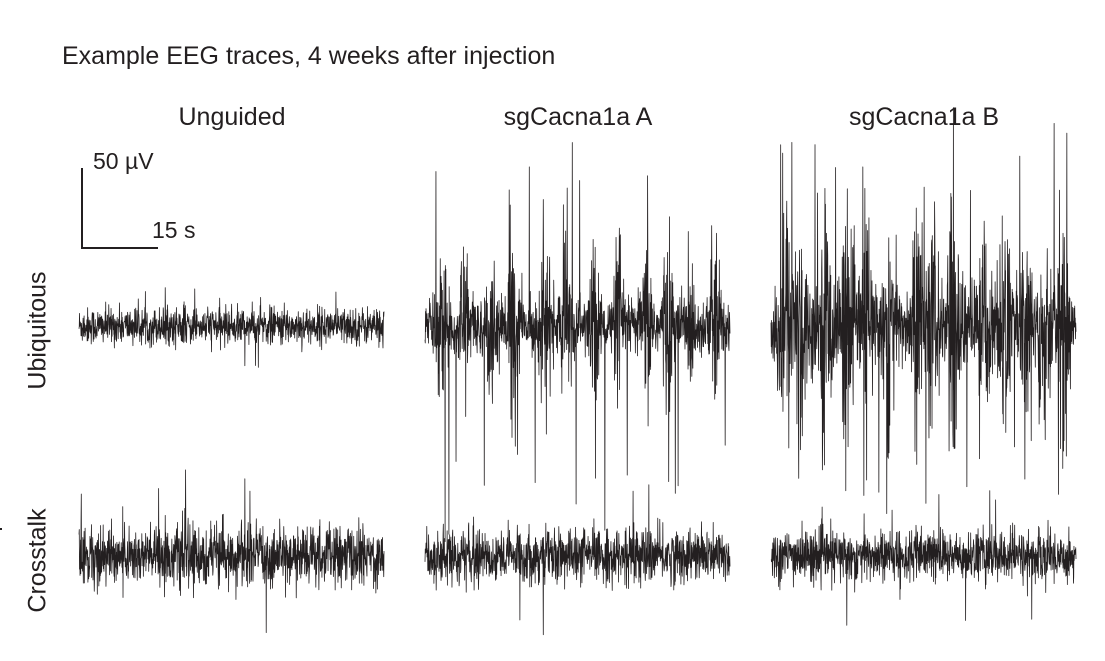 This screenshot has width=1105, height=661. What do you see at coordinates (174, 230) in the screenshot?
I see `scale-bar-time-label: 15 s` at bounding box center [174, 230].